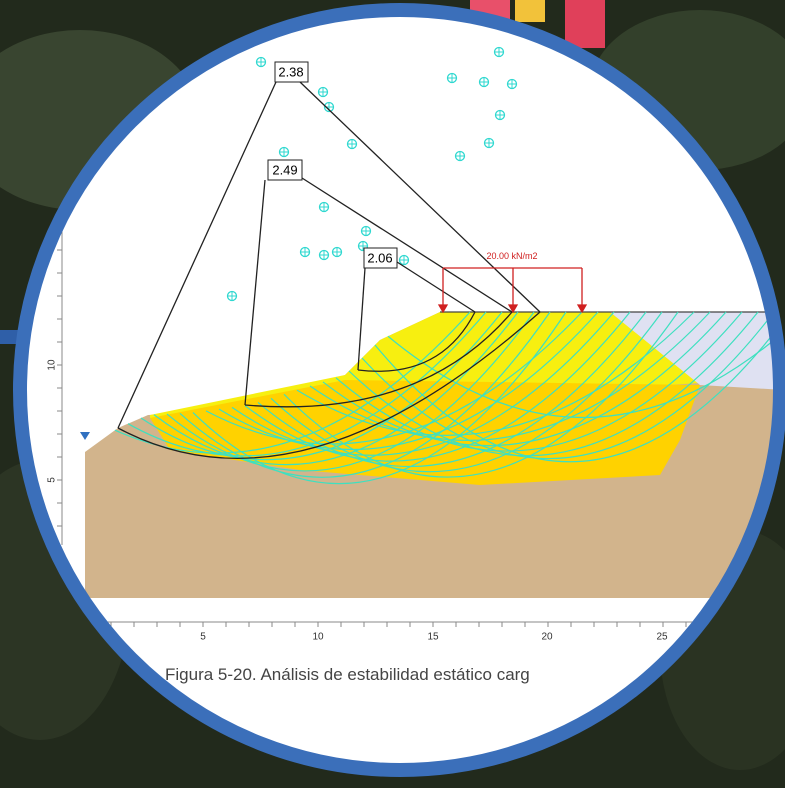 This screenshot has width=785, height=788. Describe the element at coordinates (52, 480) in the screenshot. I see `y-tick-label: 5` at that location.